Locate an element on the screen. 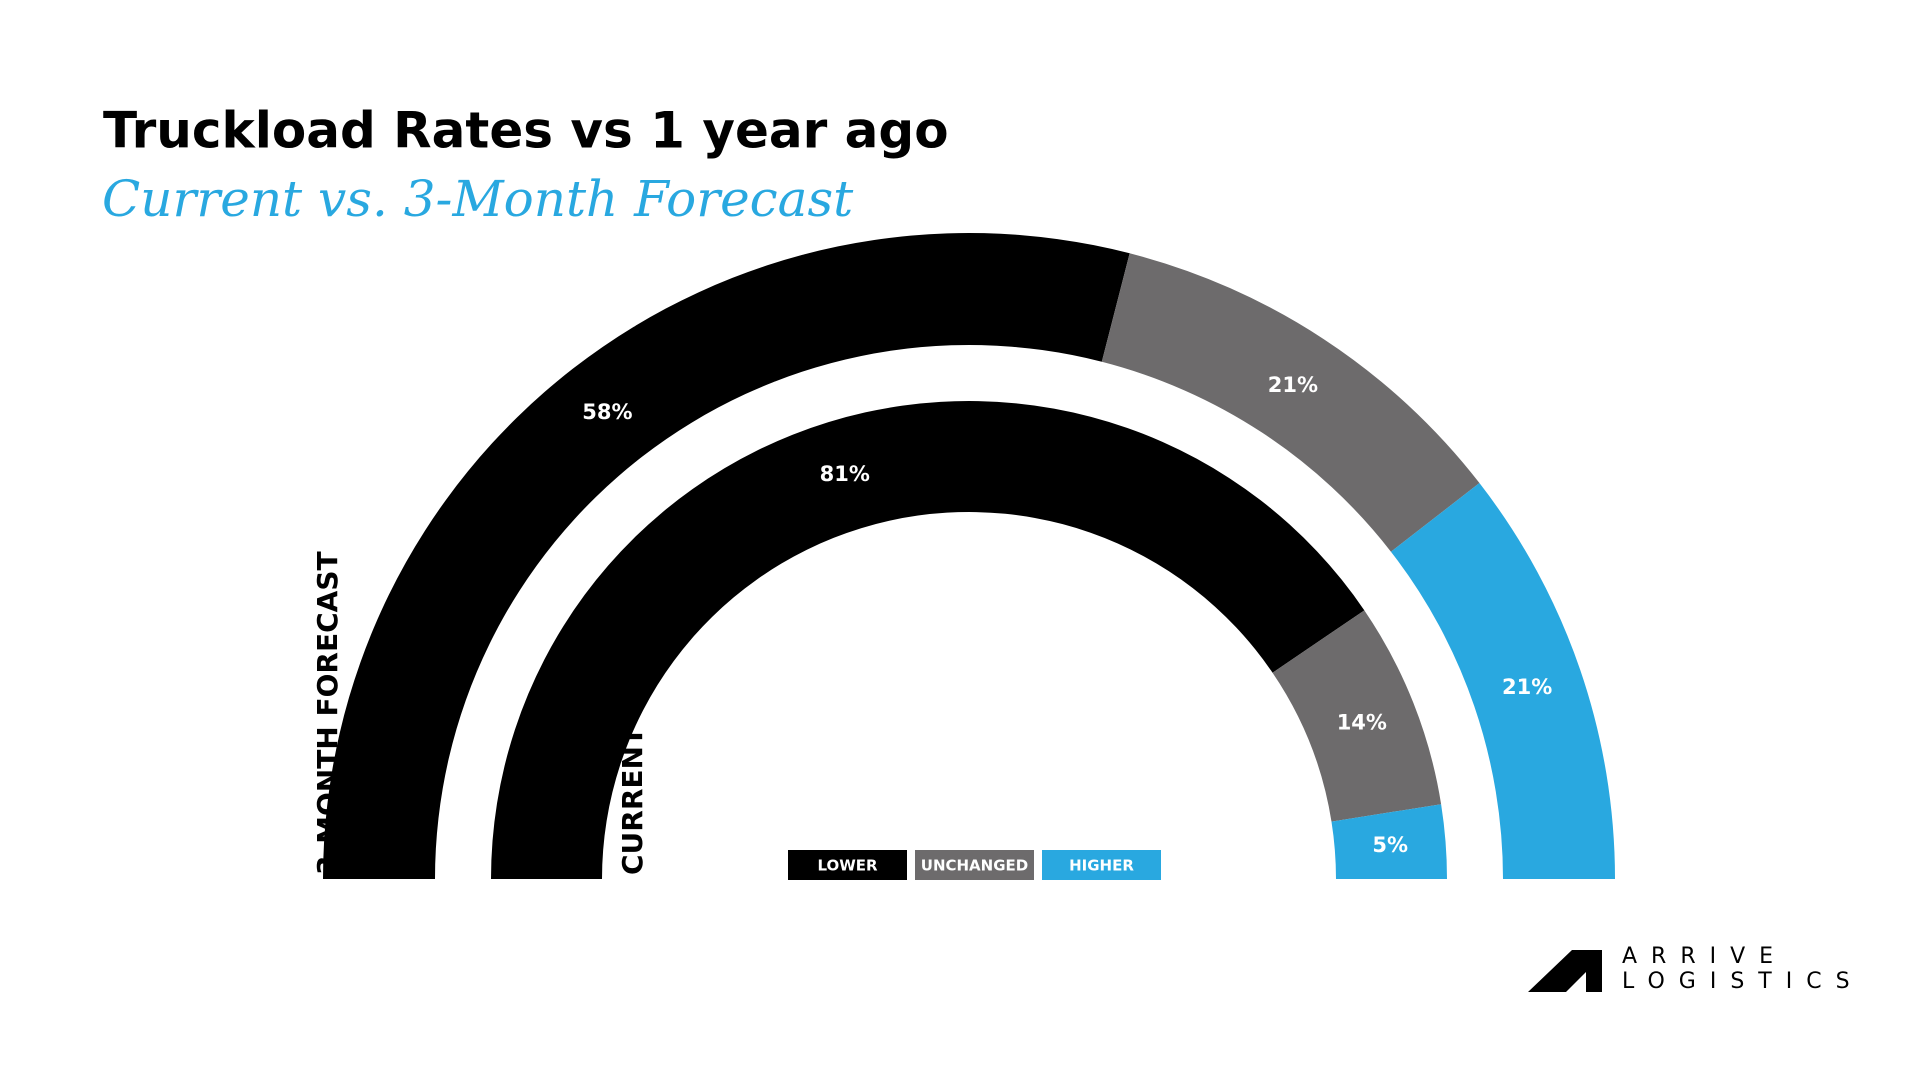 The width and height of the screenshot is (1920, 1080). ring-label: 3-MONTH FORECAST is located at coordinates (327, 713).